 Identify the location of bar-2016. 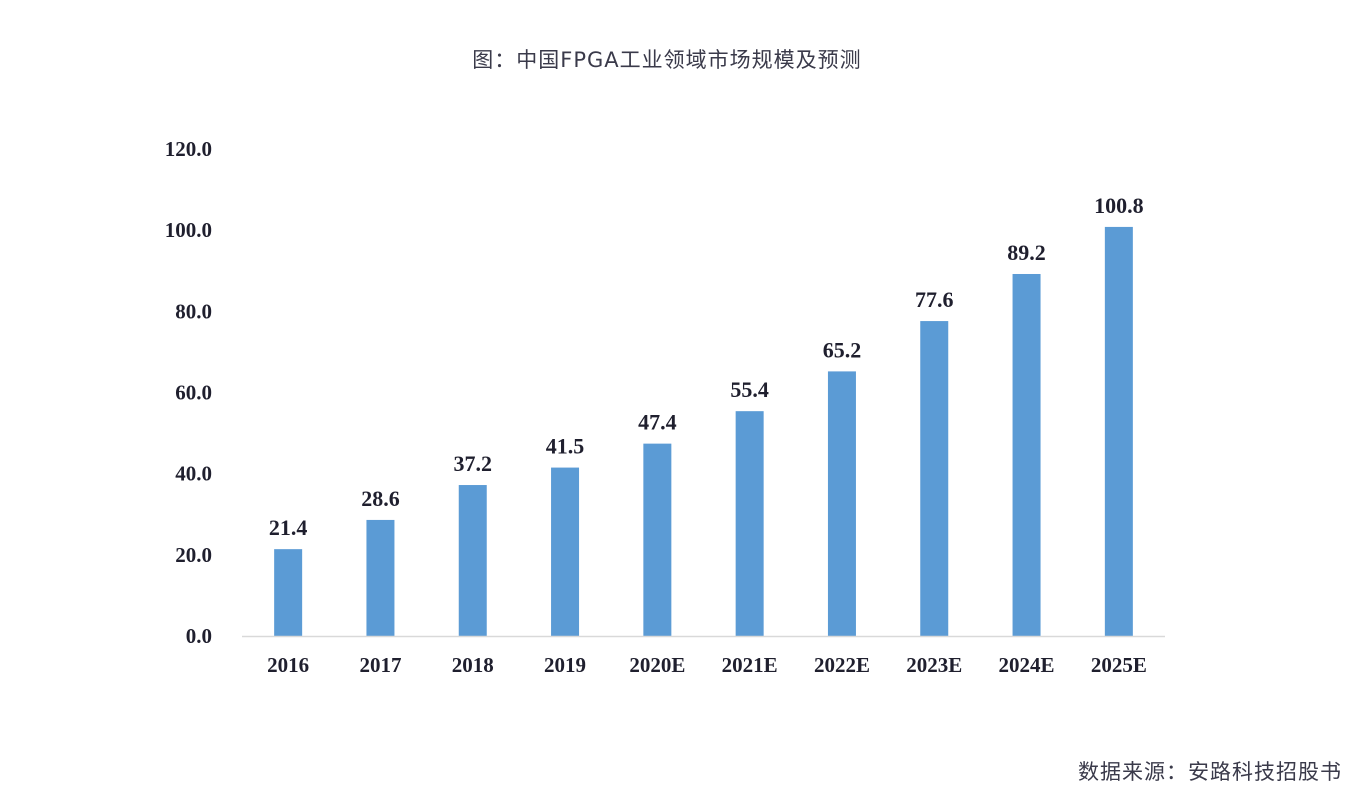
(288, 592).